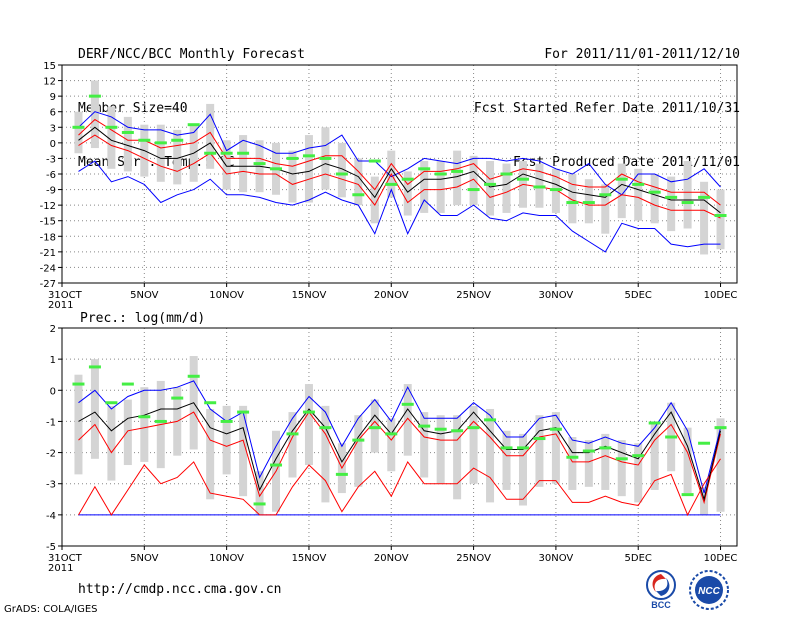 This screenshot has width=800, height=618. Describe the element at coordinates (180, 589) in the screenshot. I see `footer-url: http://cmdp.ncc.cma.gov.cn` at that location.